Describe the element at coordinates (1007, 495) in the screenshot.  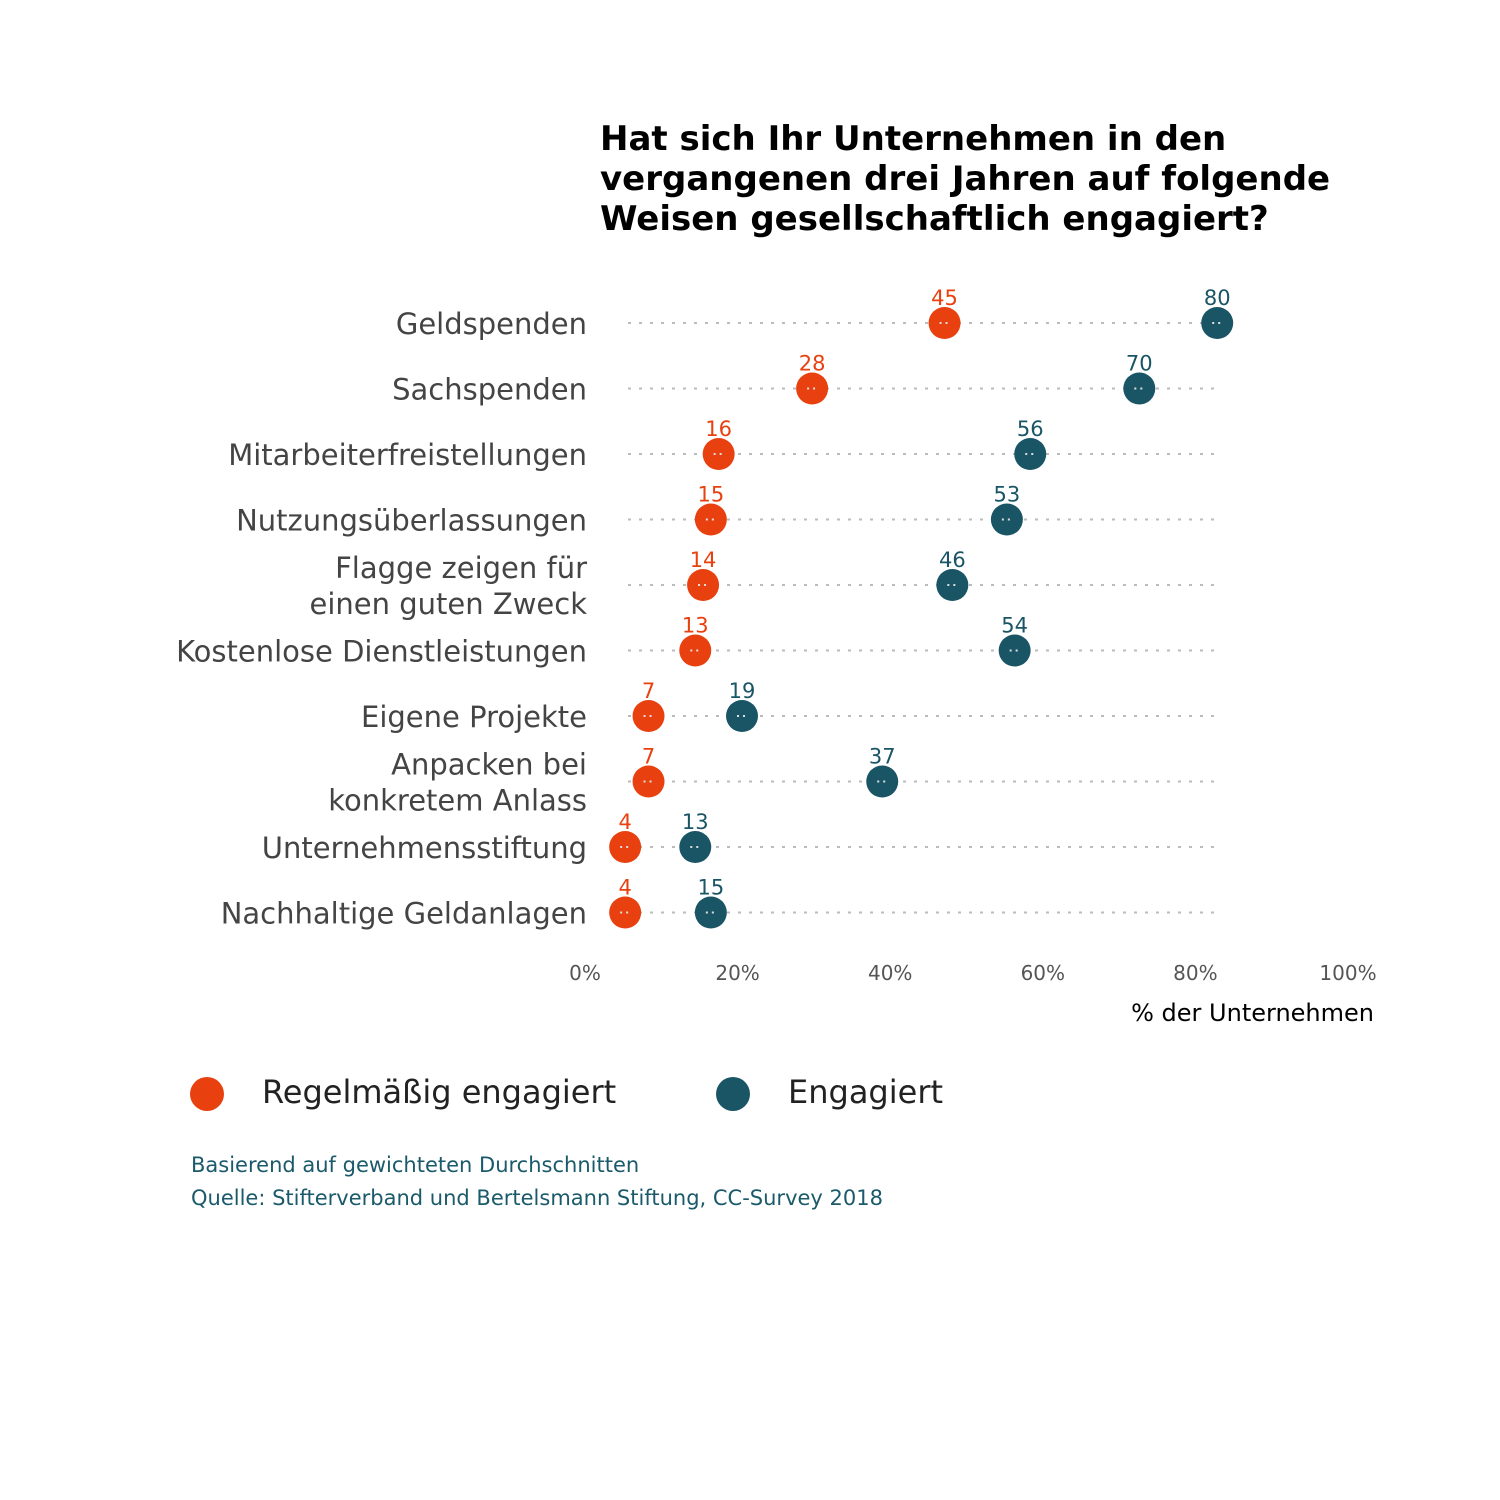
I see `data-label: 53` at that location.